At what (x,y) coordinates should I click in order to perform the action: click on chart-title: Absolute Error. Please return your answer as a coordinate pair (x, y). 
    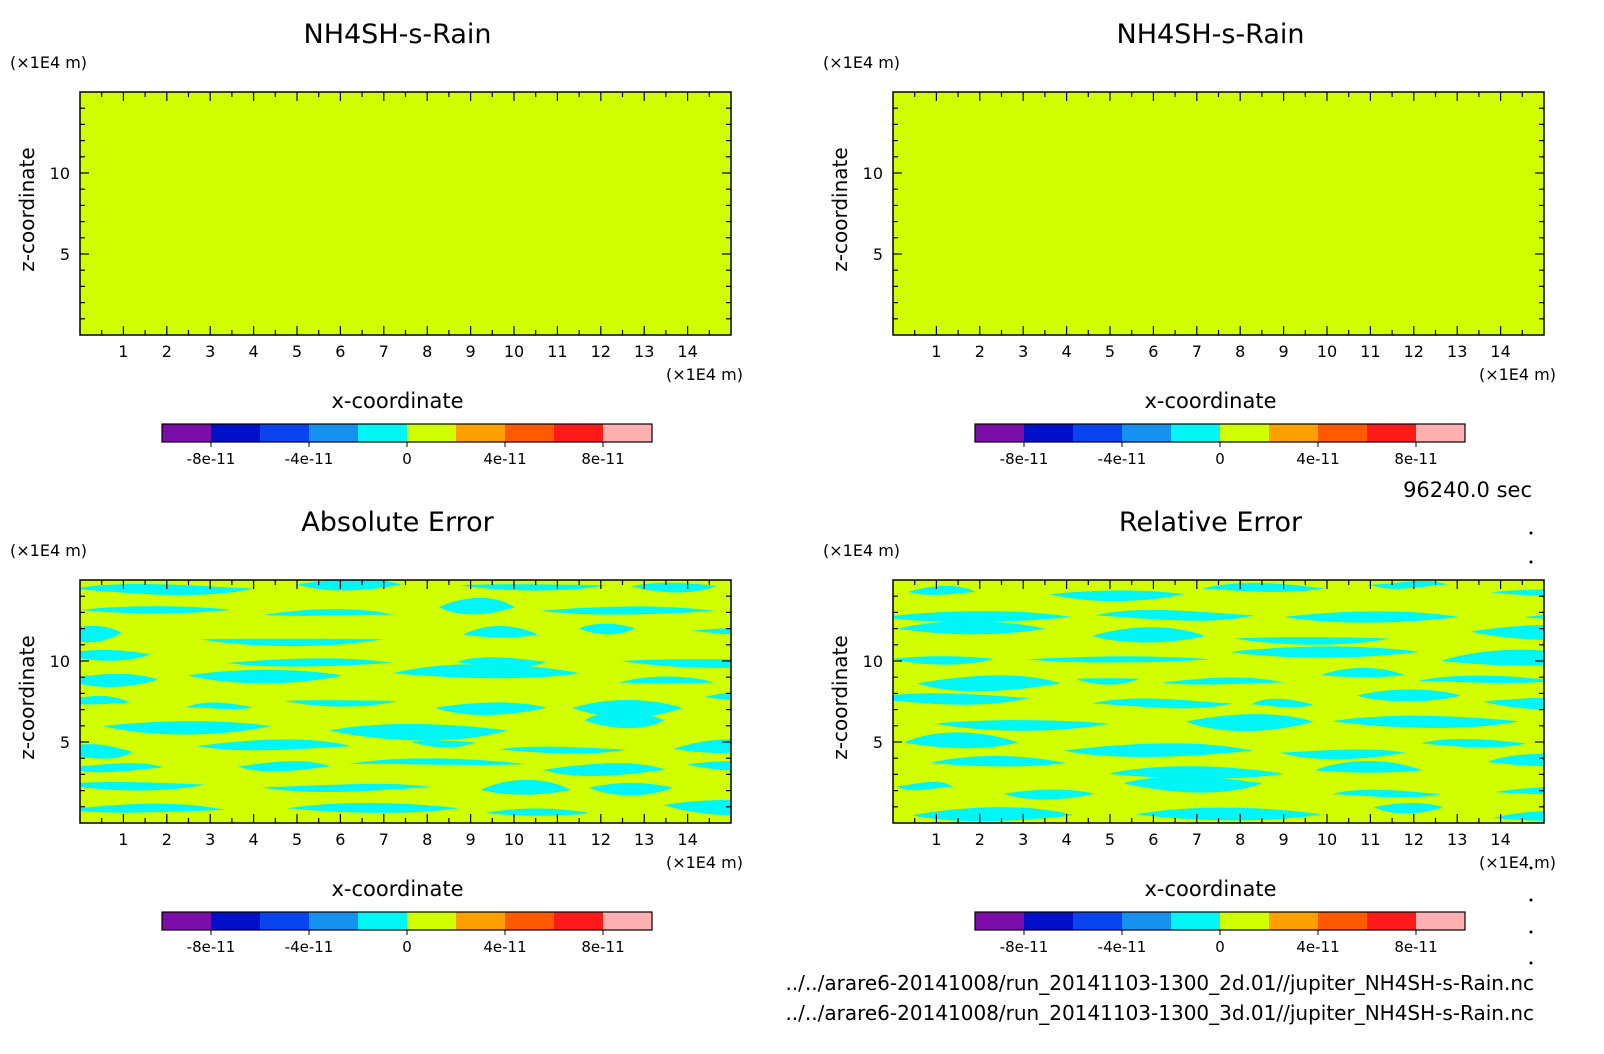
    Looking at the image, I should click on (397, 522).